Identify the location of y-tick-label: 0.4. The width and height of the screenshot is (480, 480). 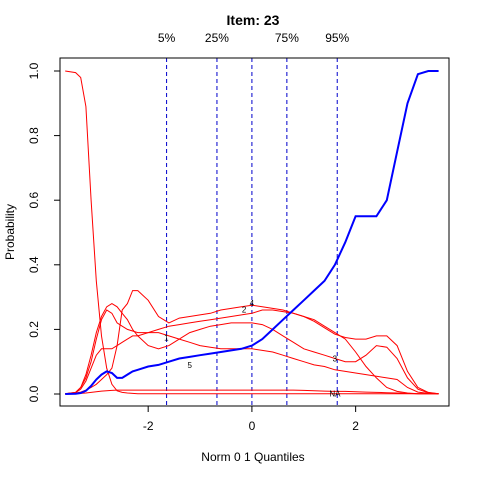
(34, 264).